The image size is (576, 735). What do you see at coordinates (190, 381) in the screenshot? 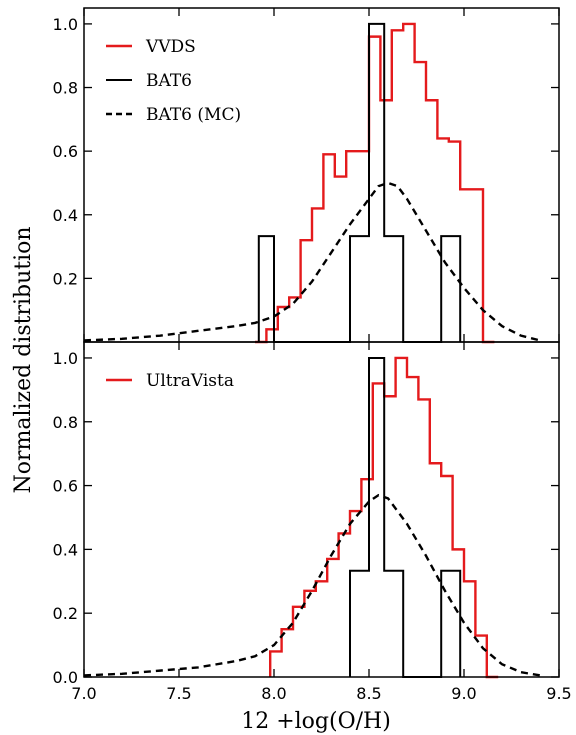
I see `legend-label: UltraVista` at bounding box center [190, 381].